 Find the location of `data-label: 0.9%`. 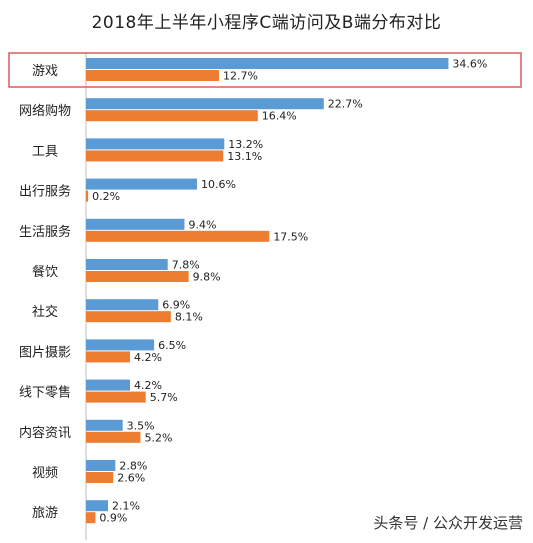

data-label: 0.9% is located at coordinates (113, 518).